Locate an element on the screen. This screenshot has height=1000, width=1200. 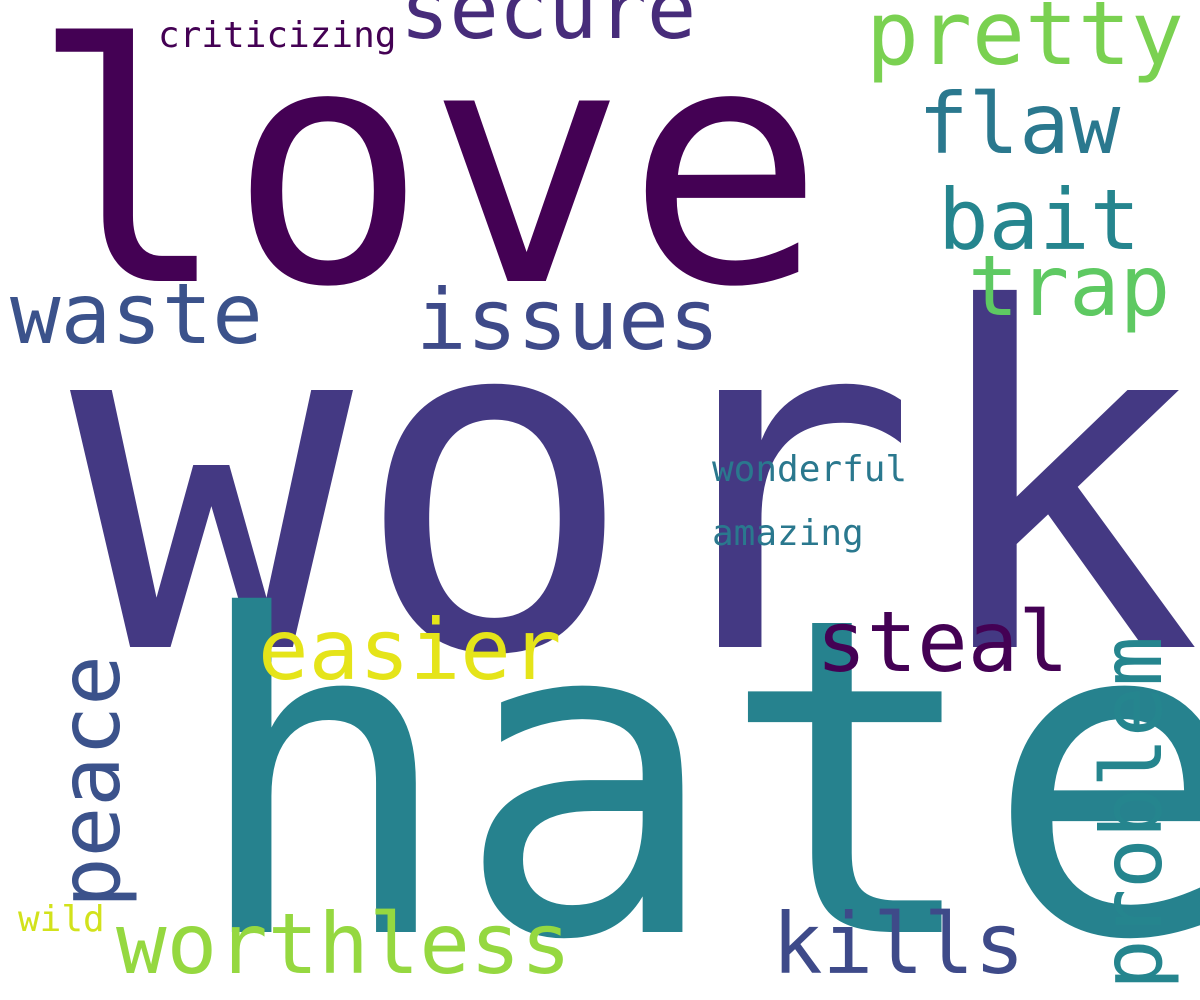
word-criticizing: criticizing is located at coordinates (277, 35).